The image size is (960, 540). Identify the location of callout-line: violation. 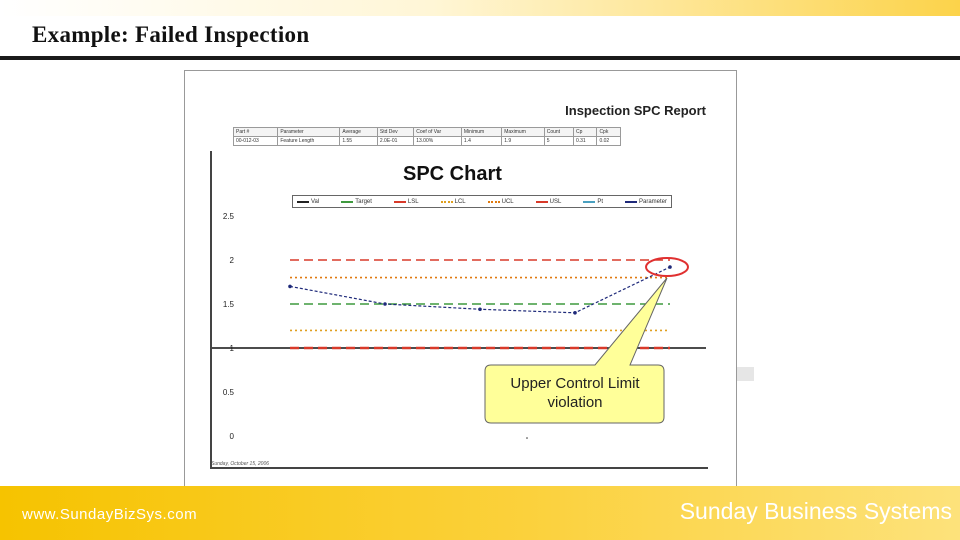
(575, 402).